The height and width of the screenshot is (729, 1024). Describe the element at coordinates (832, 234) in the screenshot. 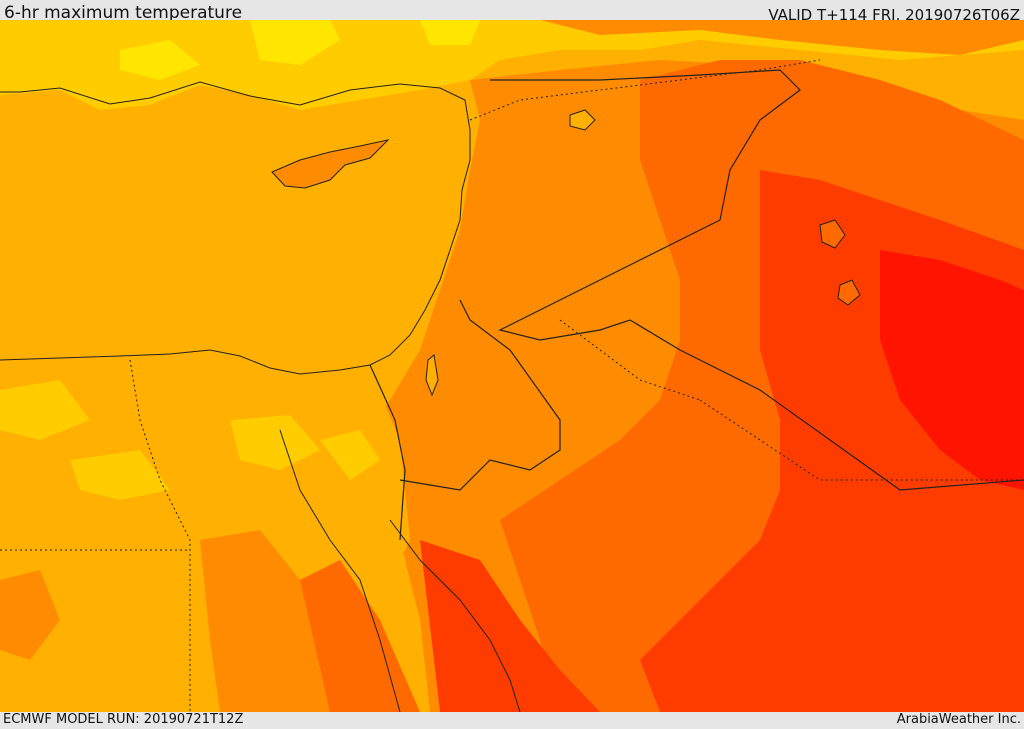

I see `lake-tharthar` at that location.